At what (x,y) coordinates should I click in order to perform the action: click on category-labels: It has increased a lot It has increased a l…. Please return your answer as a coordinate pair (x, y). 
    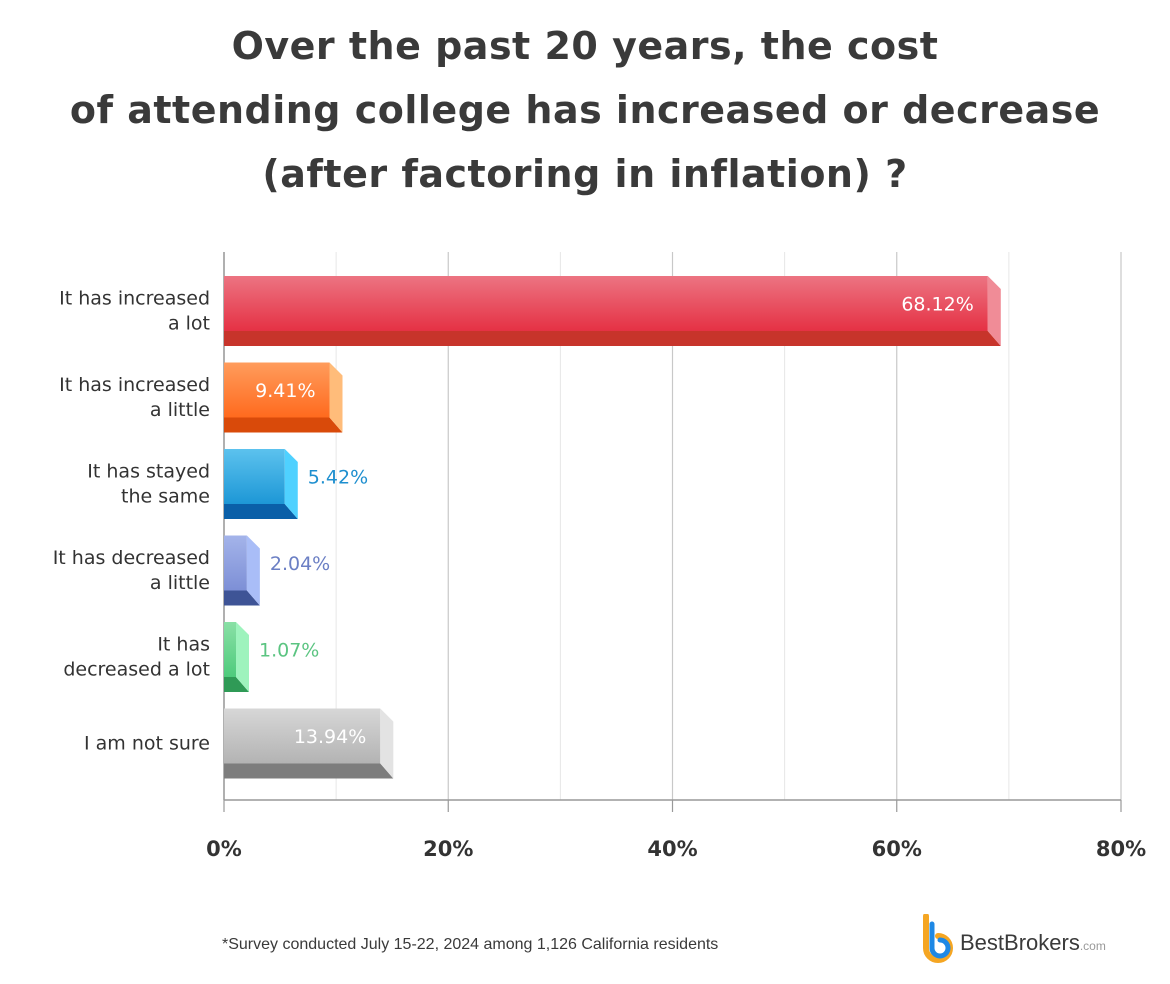
    Looking at the image, I should click on (131, 521).